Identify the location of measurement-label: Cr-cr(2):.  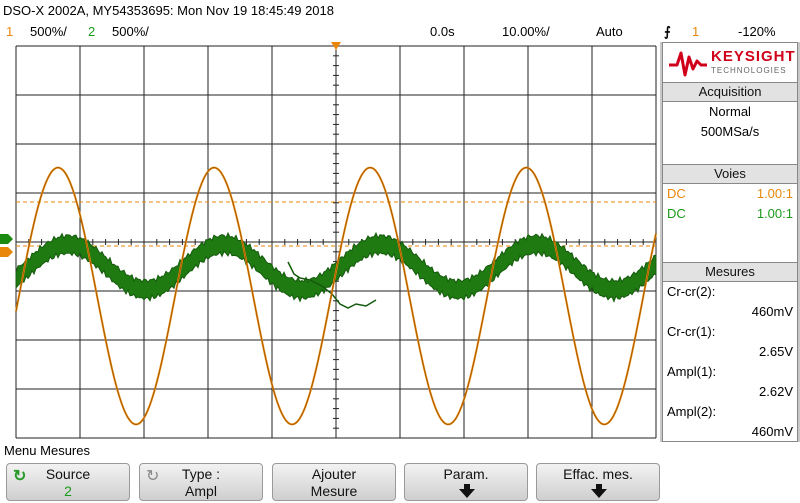
(691, 291).